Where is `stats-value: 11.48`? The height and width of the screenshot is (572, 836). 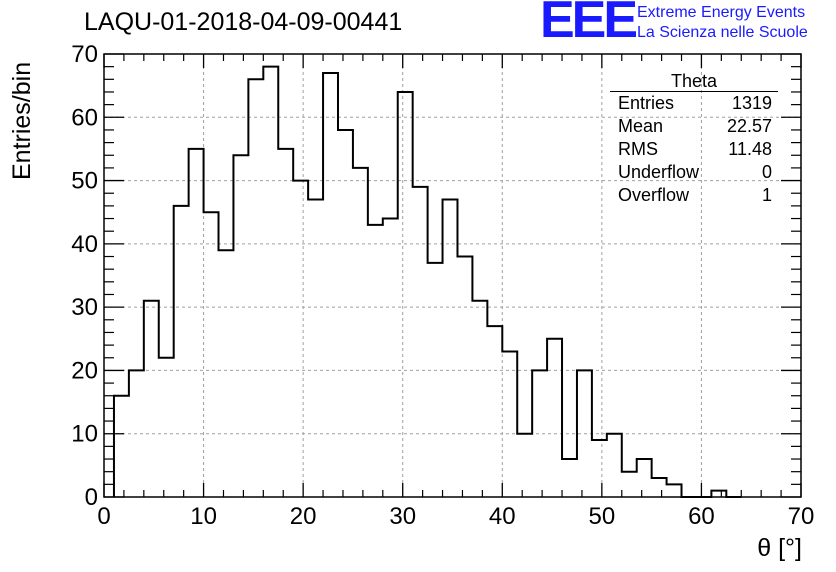 stats-value: 11.48 is located at coordinates (750, 149).